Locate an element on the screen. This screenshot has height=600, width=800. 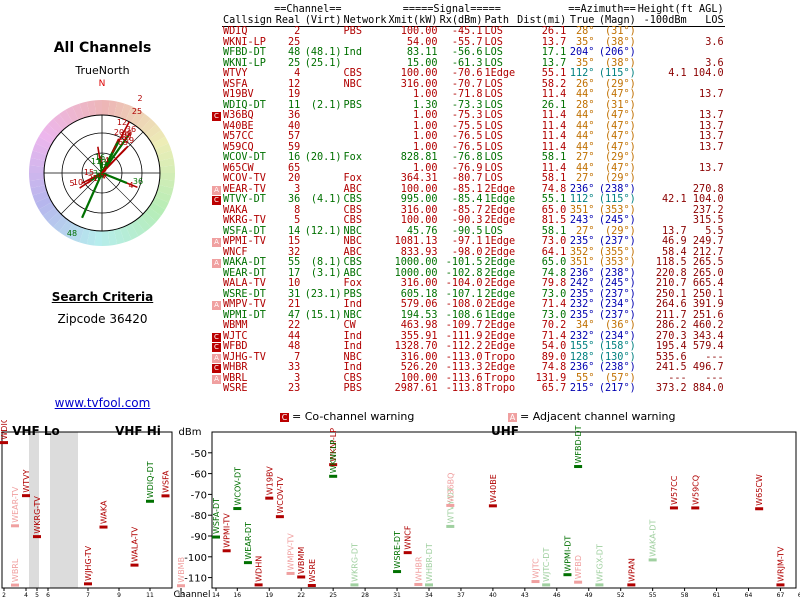
cell-h100: 210.7 is located at coordinates (671, 283).